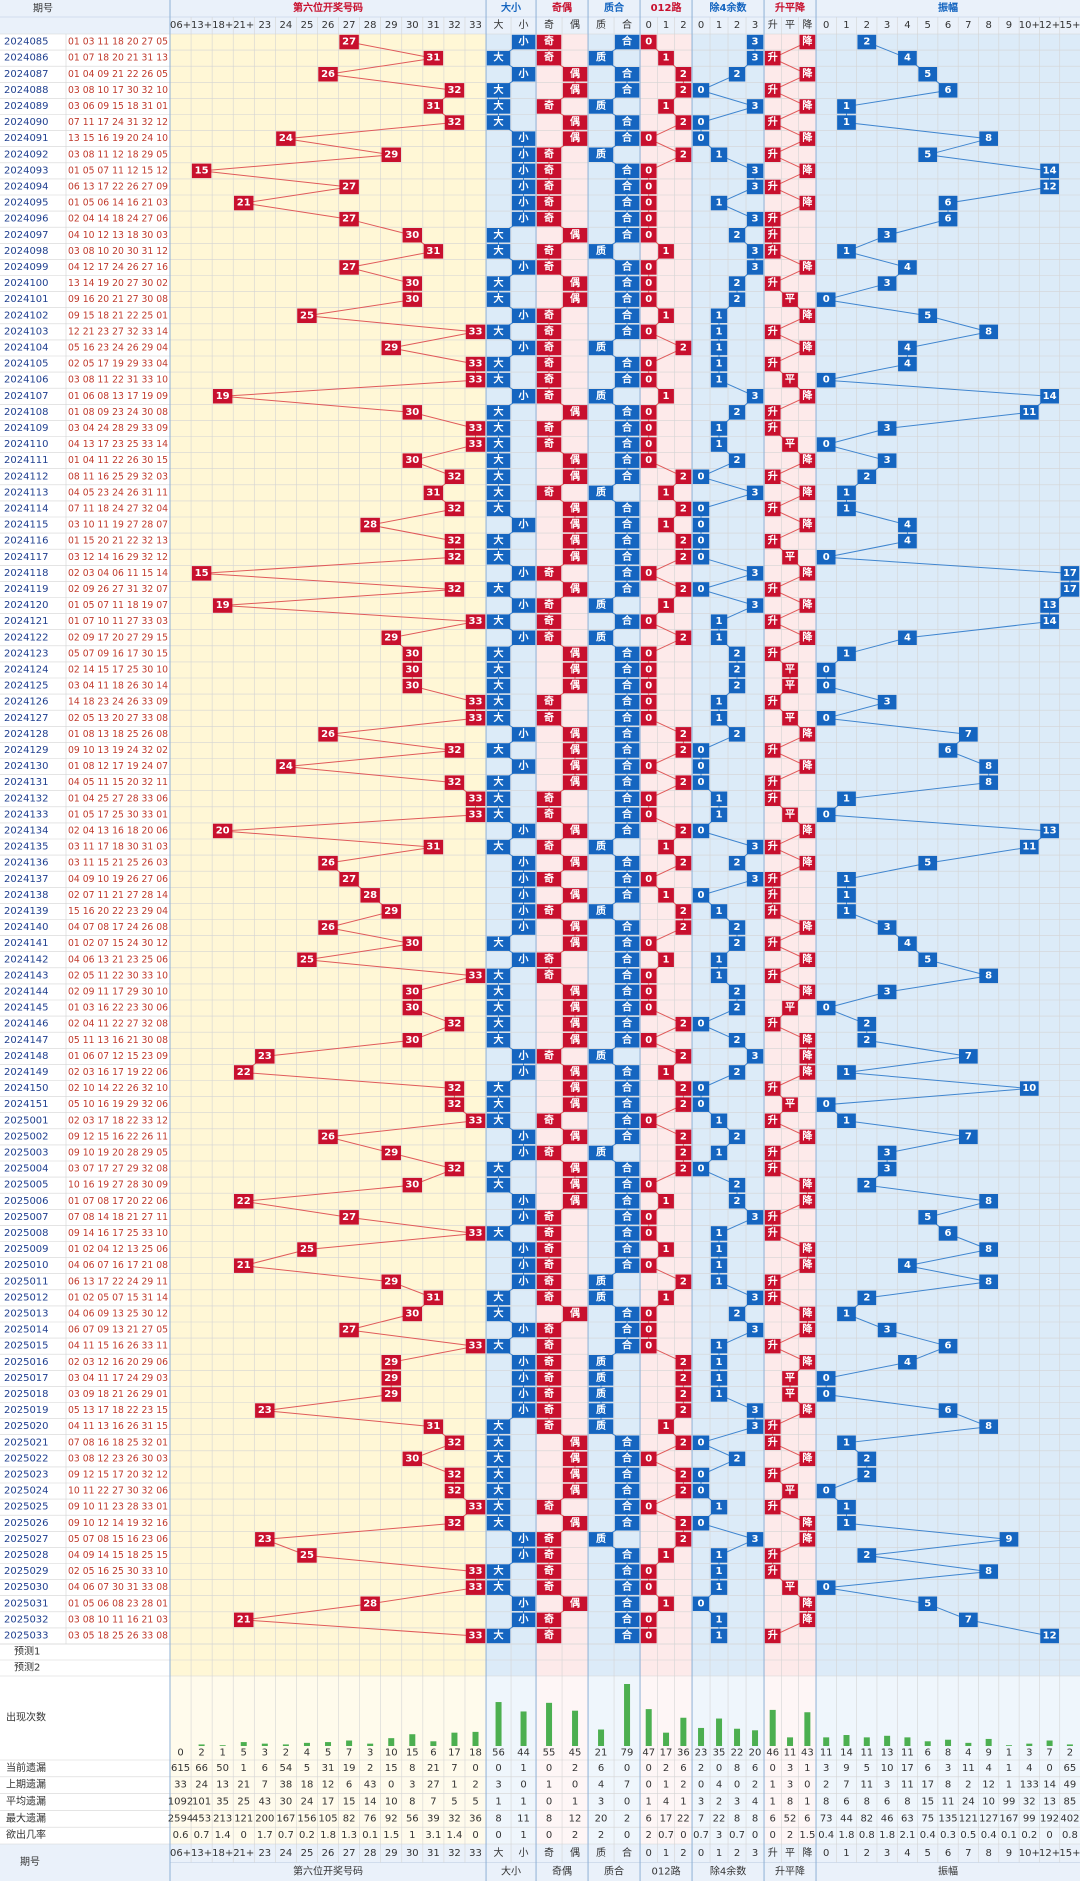  Describe the element at coordinates (349, 42) in the screenshot. I see `hit-value: 27` at that location.